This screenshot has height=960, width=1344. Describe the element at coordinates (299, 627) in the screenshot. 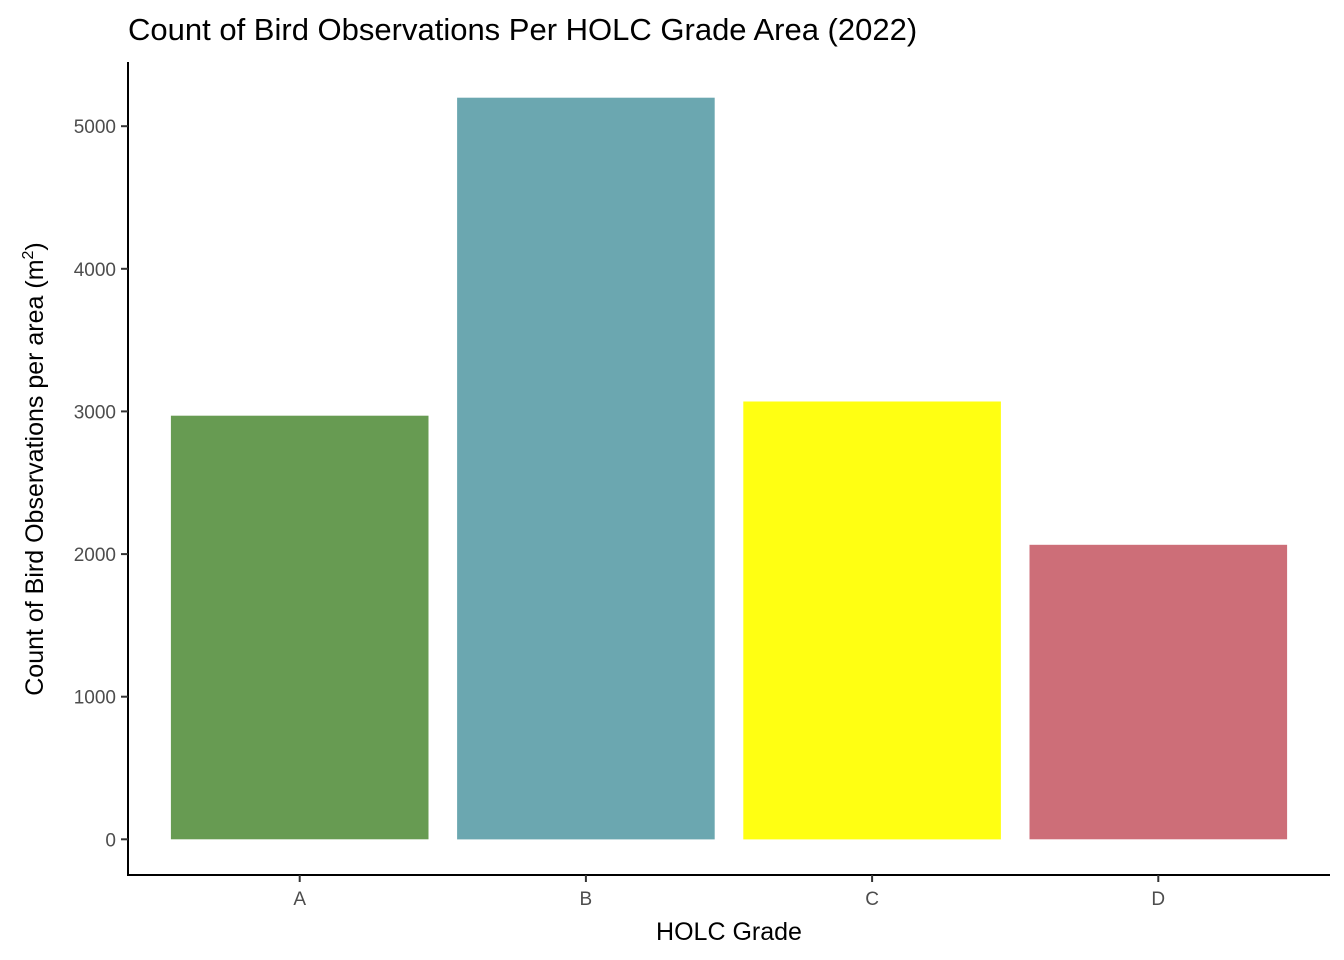

I see `bar-a` at that location.